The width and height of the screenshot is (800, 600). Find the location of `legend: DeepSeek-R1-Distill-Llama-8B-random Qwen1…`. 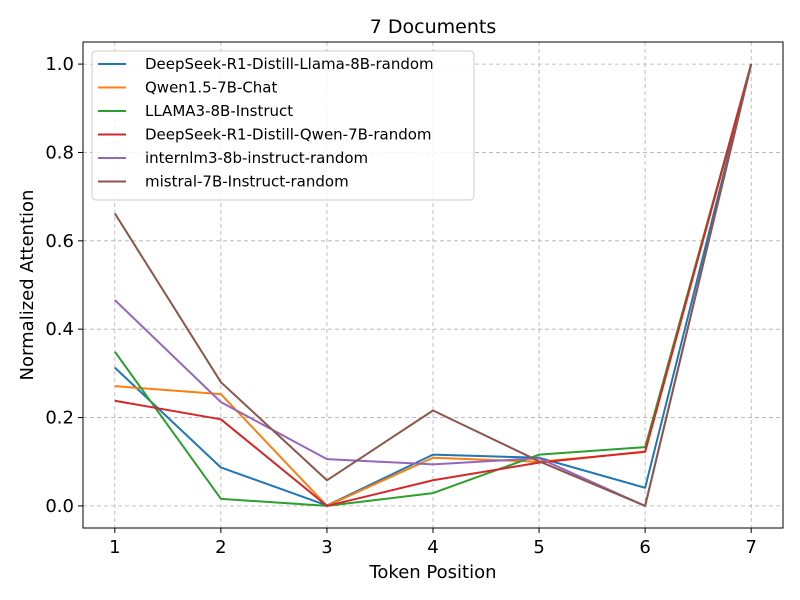

legend: DeepSeek-R1-Distill-Llama-8B-random Qwen1… is located at coordinates (283, 125).